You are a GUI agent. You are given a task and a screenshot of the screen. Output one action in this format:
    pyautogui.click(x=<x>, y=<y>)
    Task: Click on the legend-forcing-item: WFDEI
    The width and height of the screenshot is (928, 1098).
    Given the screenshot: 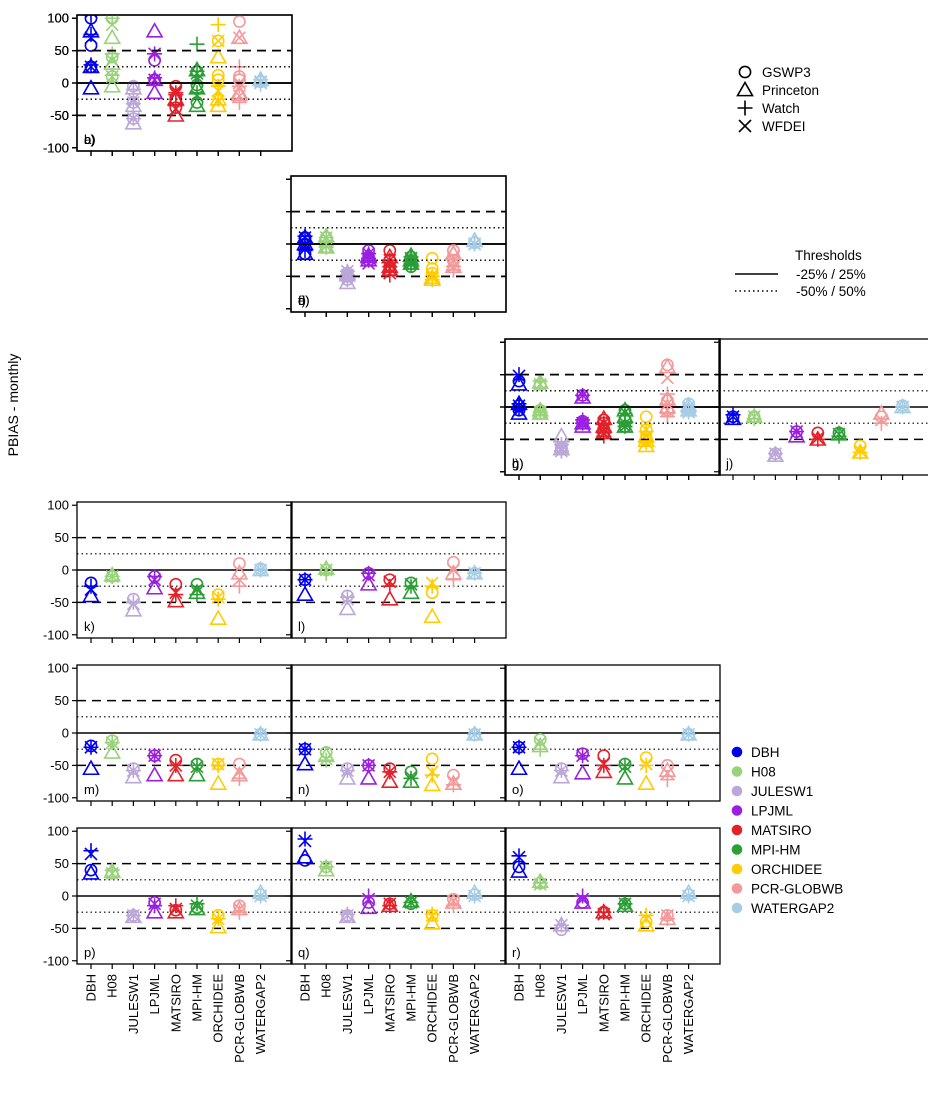 What is the action you would take?
    pyautogui.click(x=772, y=126)
    